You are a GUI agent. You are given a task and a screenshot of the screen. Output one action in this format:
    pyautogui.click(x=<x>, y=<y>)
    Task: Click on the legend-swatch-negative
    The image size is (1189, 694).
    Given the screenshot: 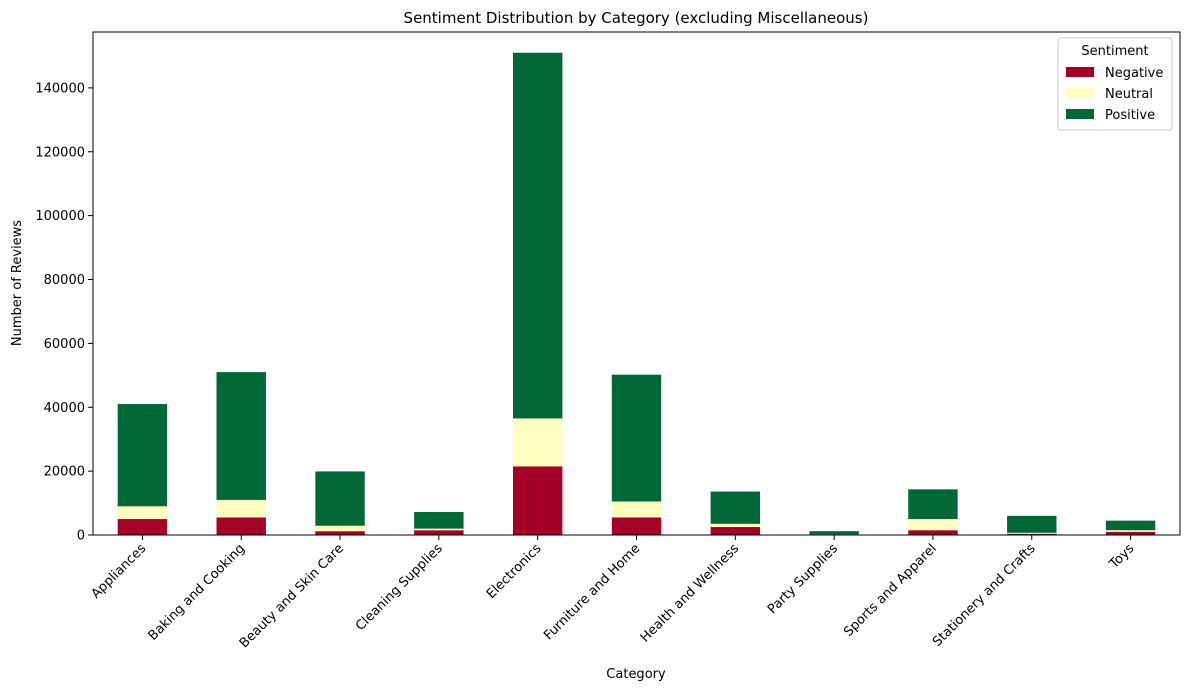 What is the action you would take?
    pyautogui.click(x=1080, y=72)
    